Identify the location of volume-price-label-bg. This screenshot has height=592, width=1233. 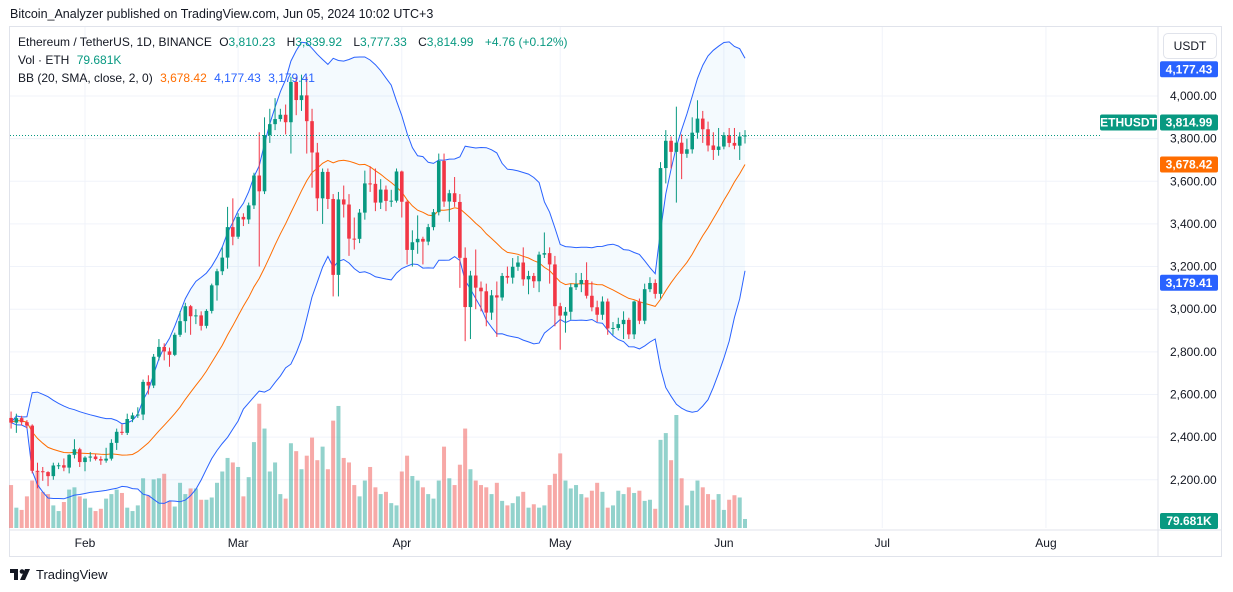
(1189, 521).